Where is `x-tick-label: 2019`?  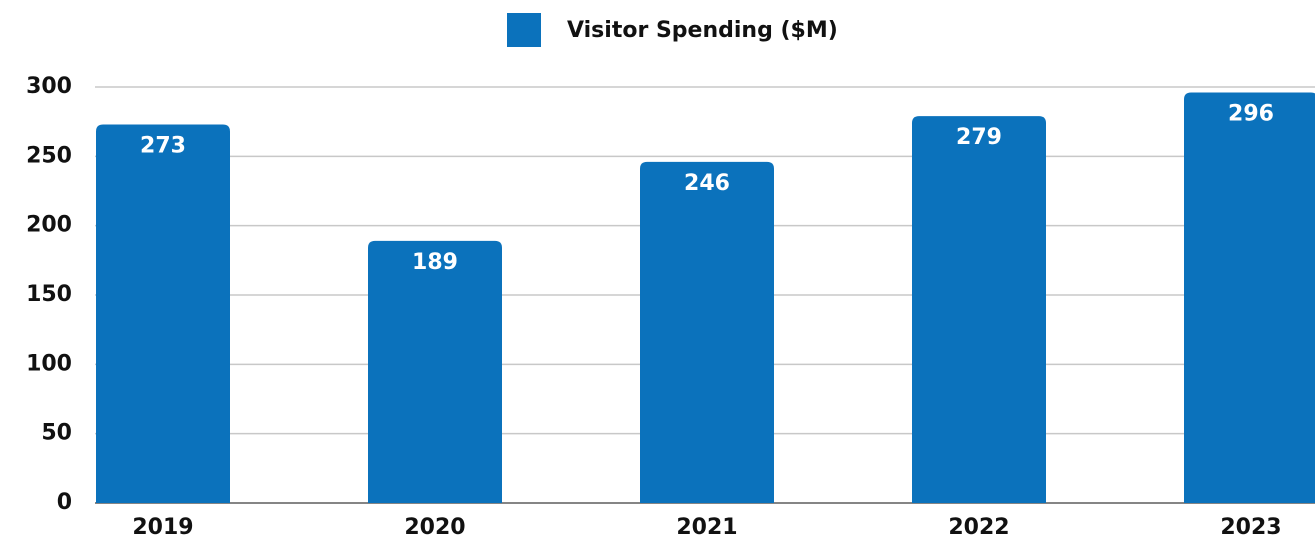
x-tick-label: 2019 is located at coordinates (162, 527).